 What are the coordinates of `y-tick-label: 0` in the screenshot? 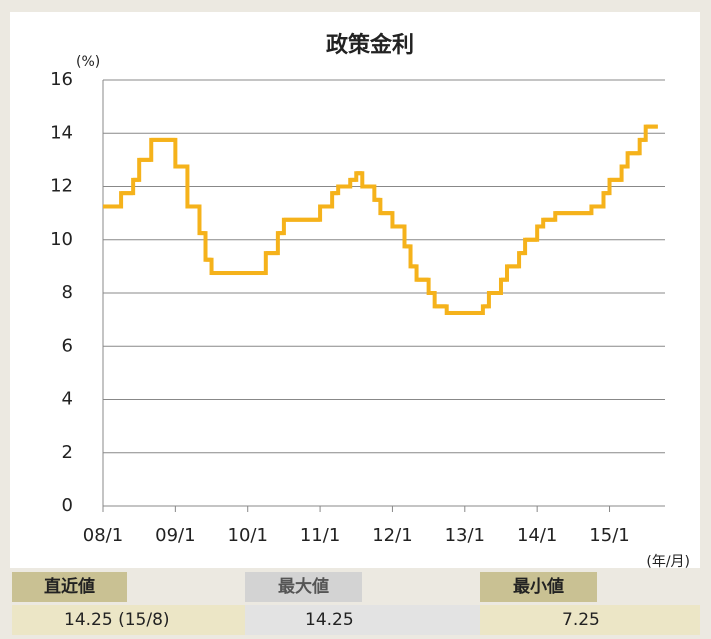 It's located at (67, 505).